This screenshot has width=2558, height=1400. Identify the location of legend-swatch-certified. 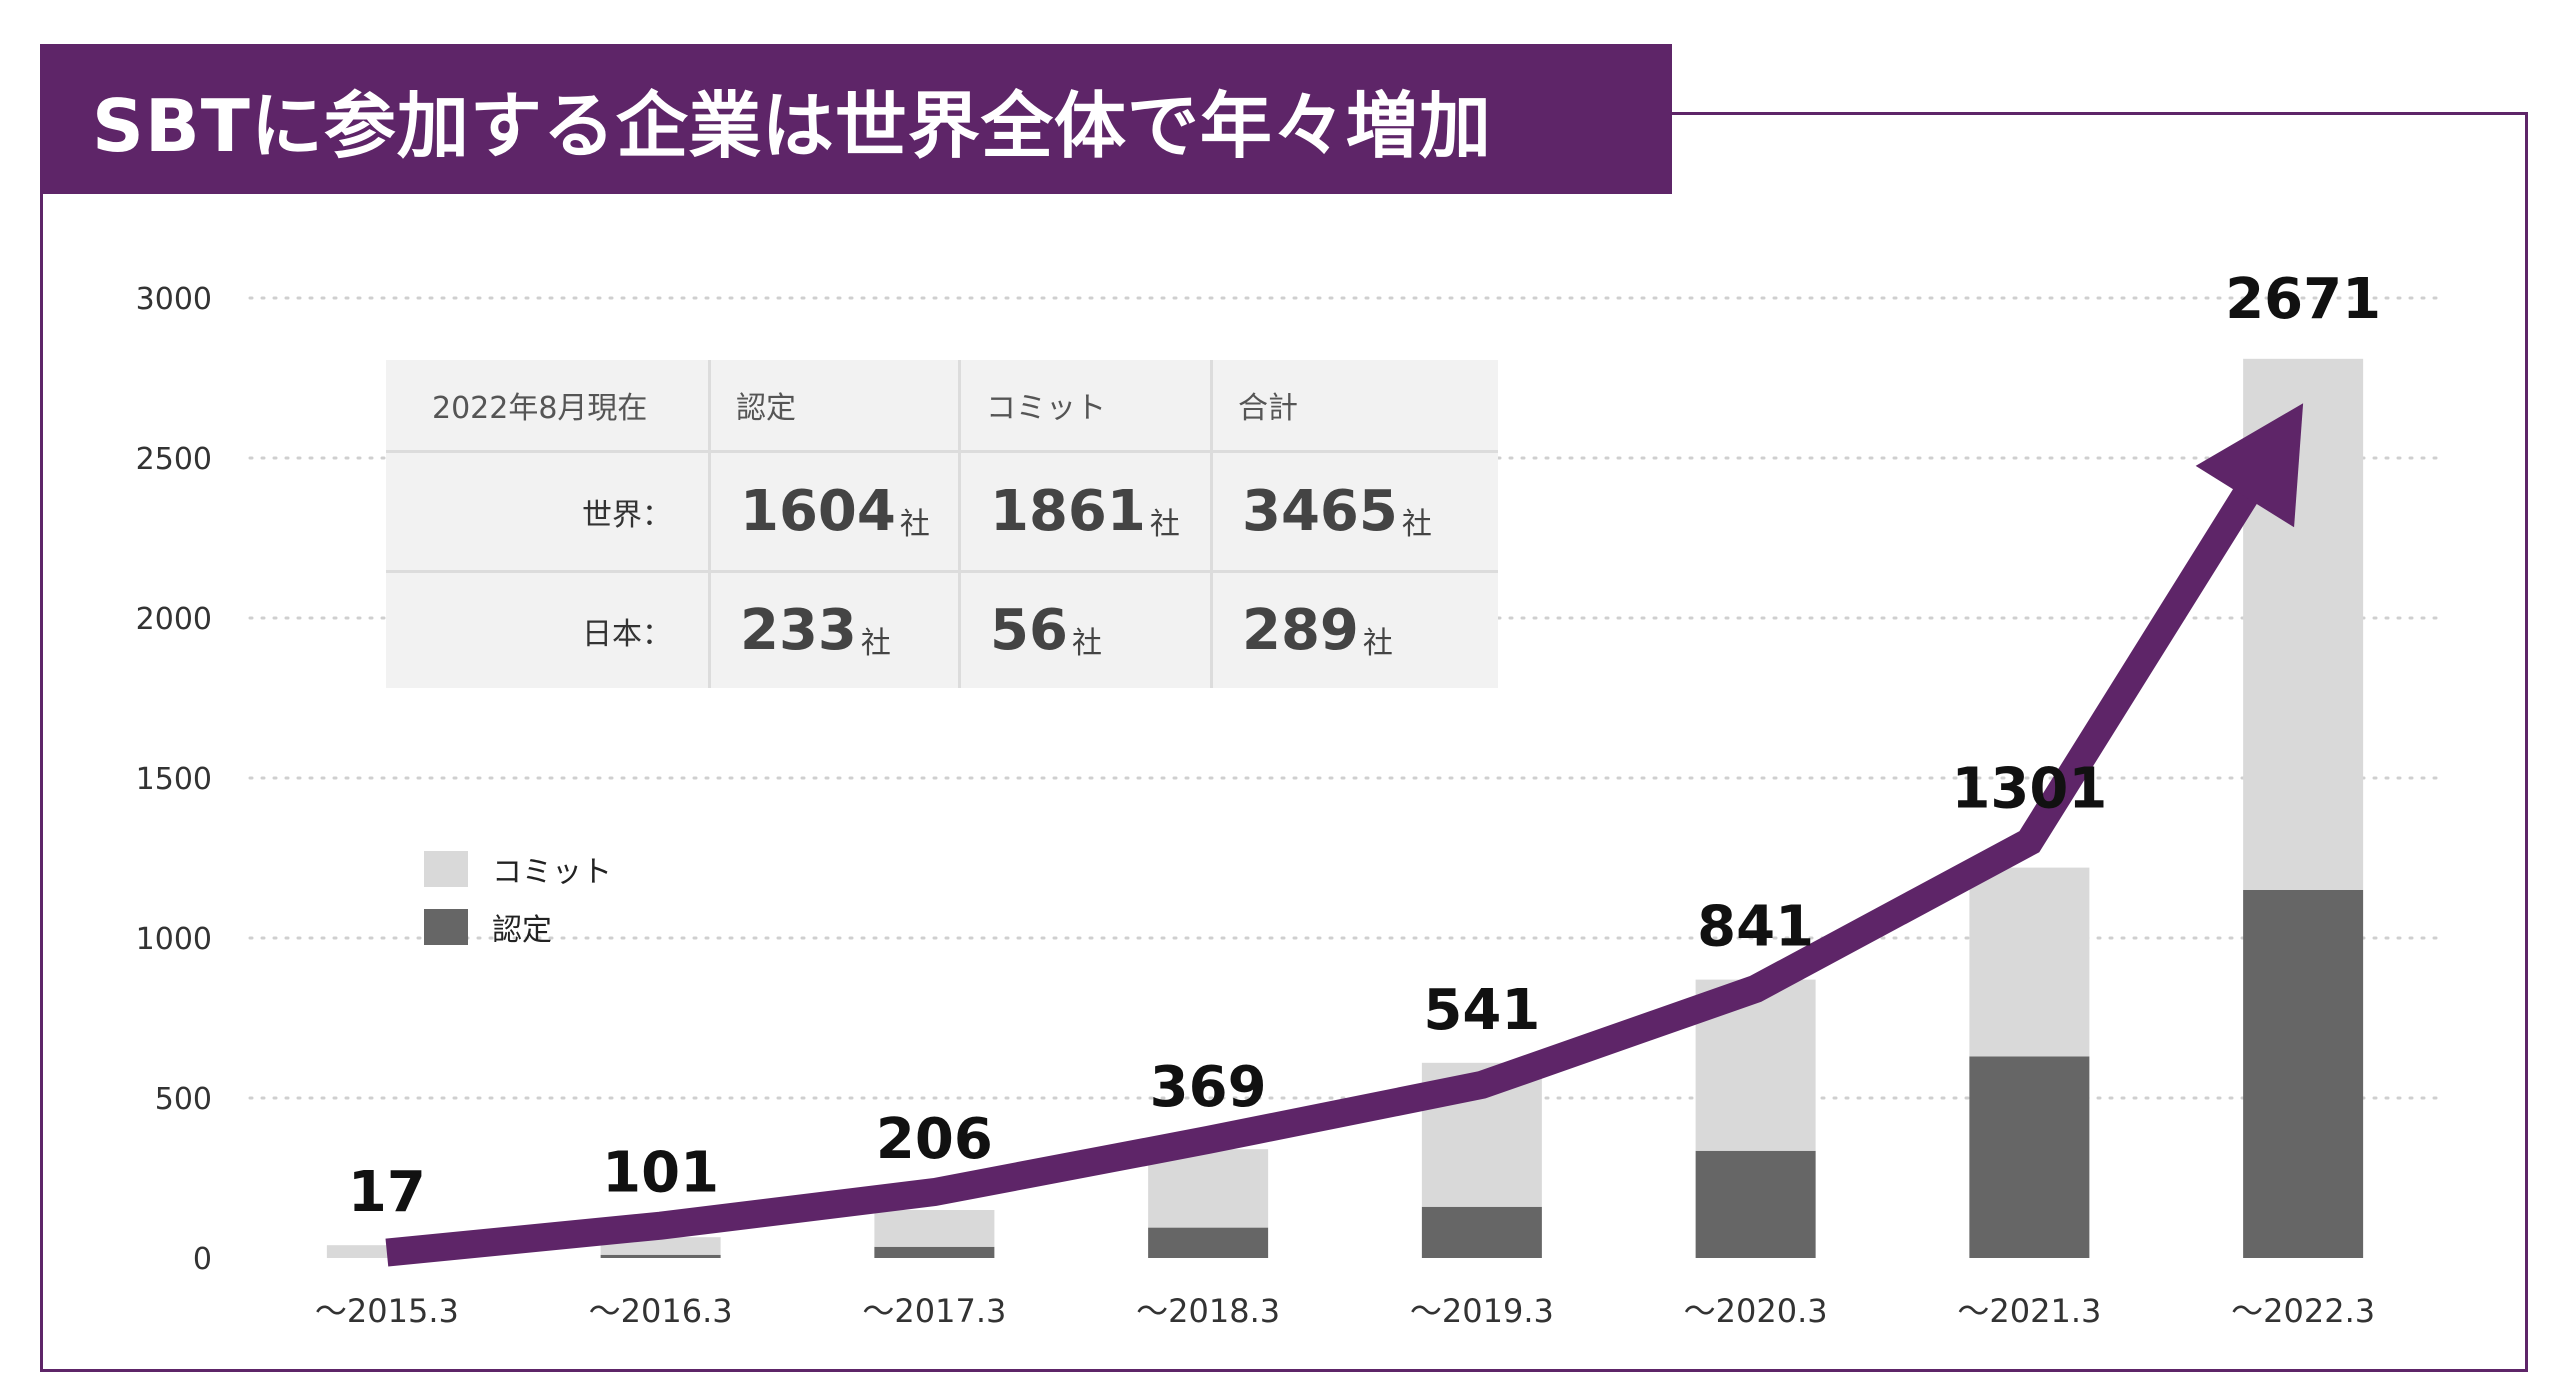
(446, 927).